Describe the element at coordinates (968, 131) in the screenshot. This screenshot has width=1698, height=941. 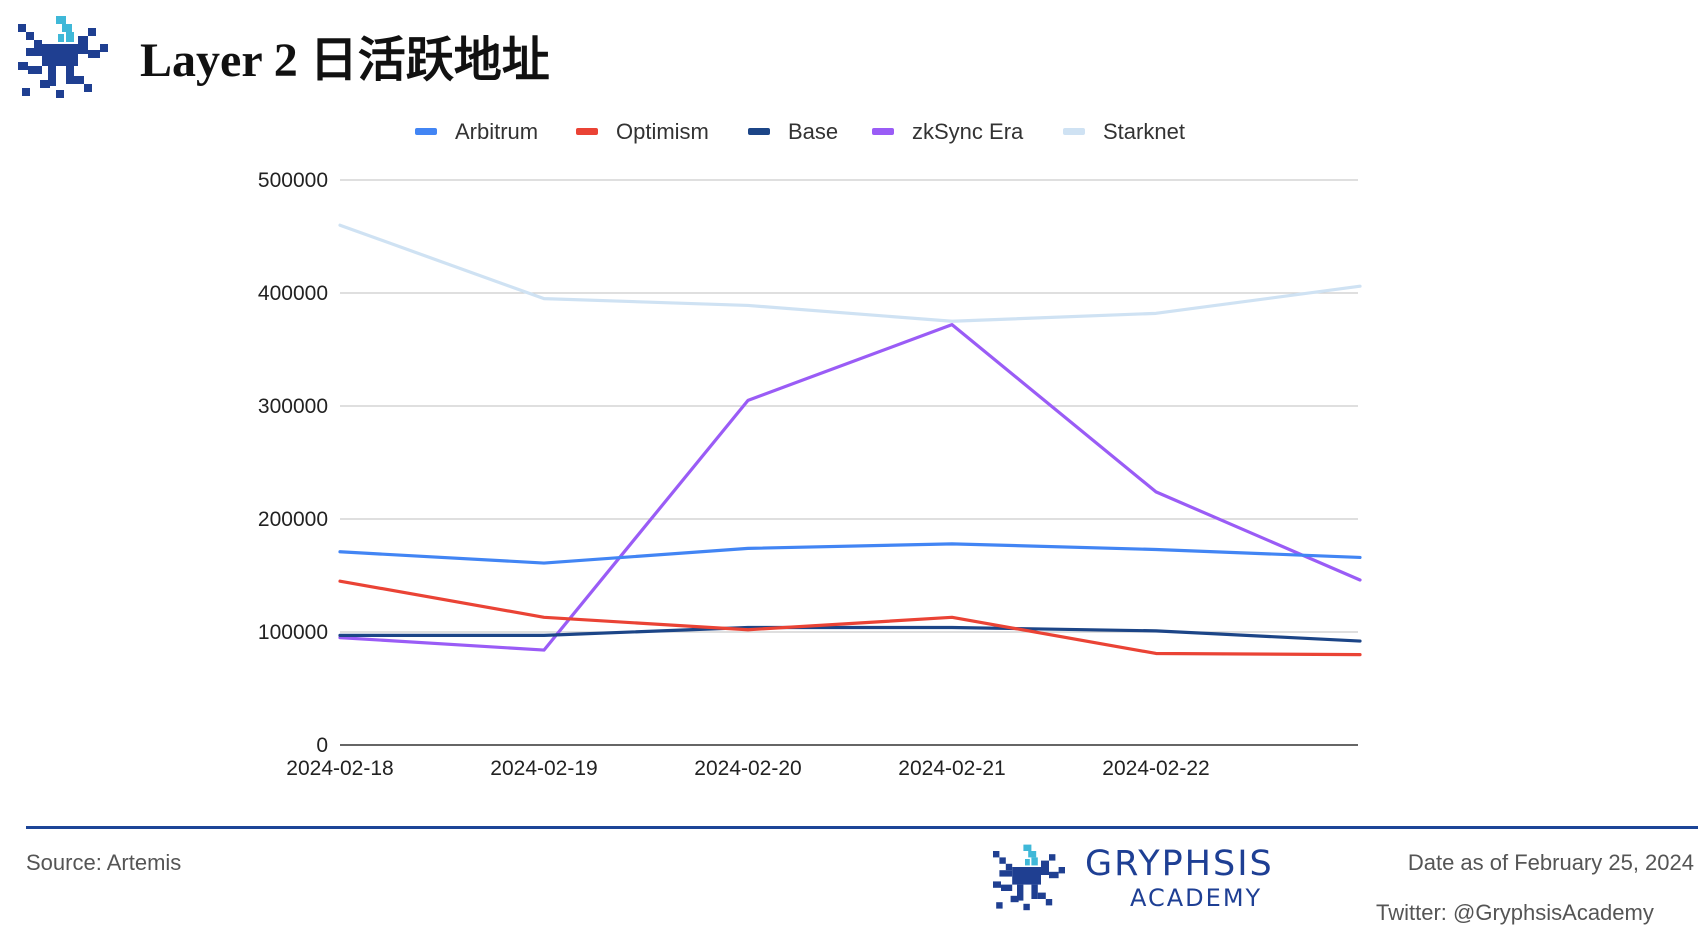
I see `legend-label: zkSync Era` at that location.